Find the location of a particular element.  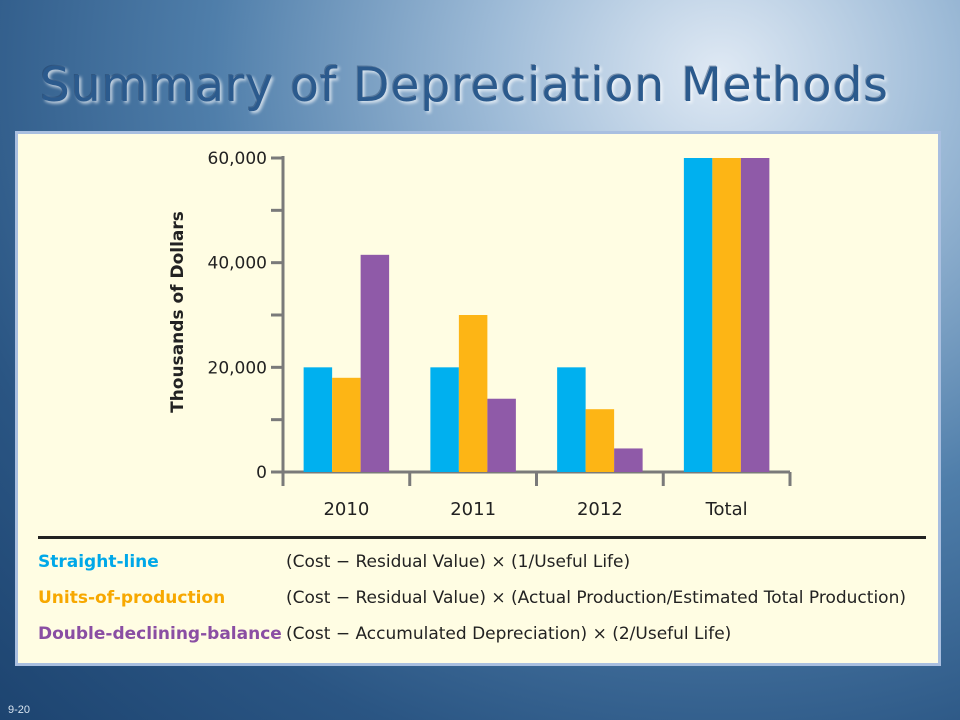

slide-title: Summary of Depreciation Methods is located at coordinates (464, 85).